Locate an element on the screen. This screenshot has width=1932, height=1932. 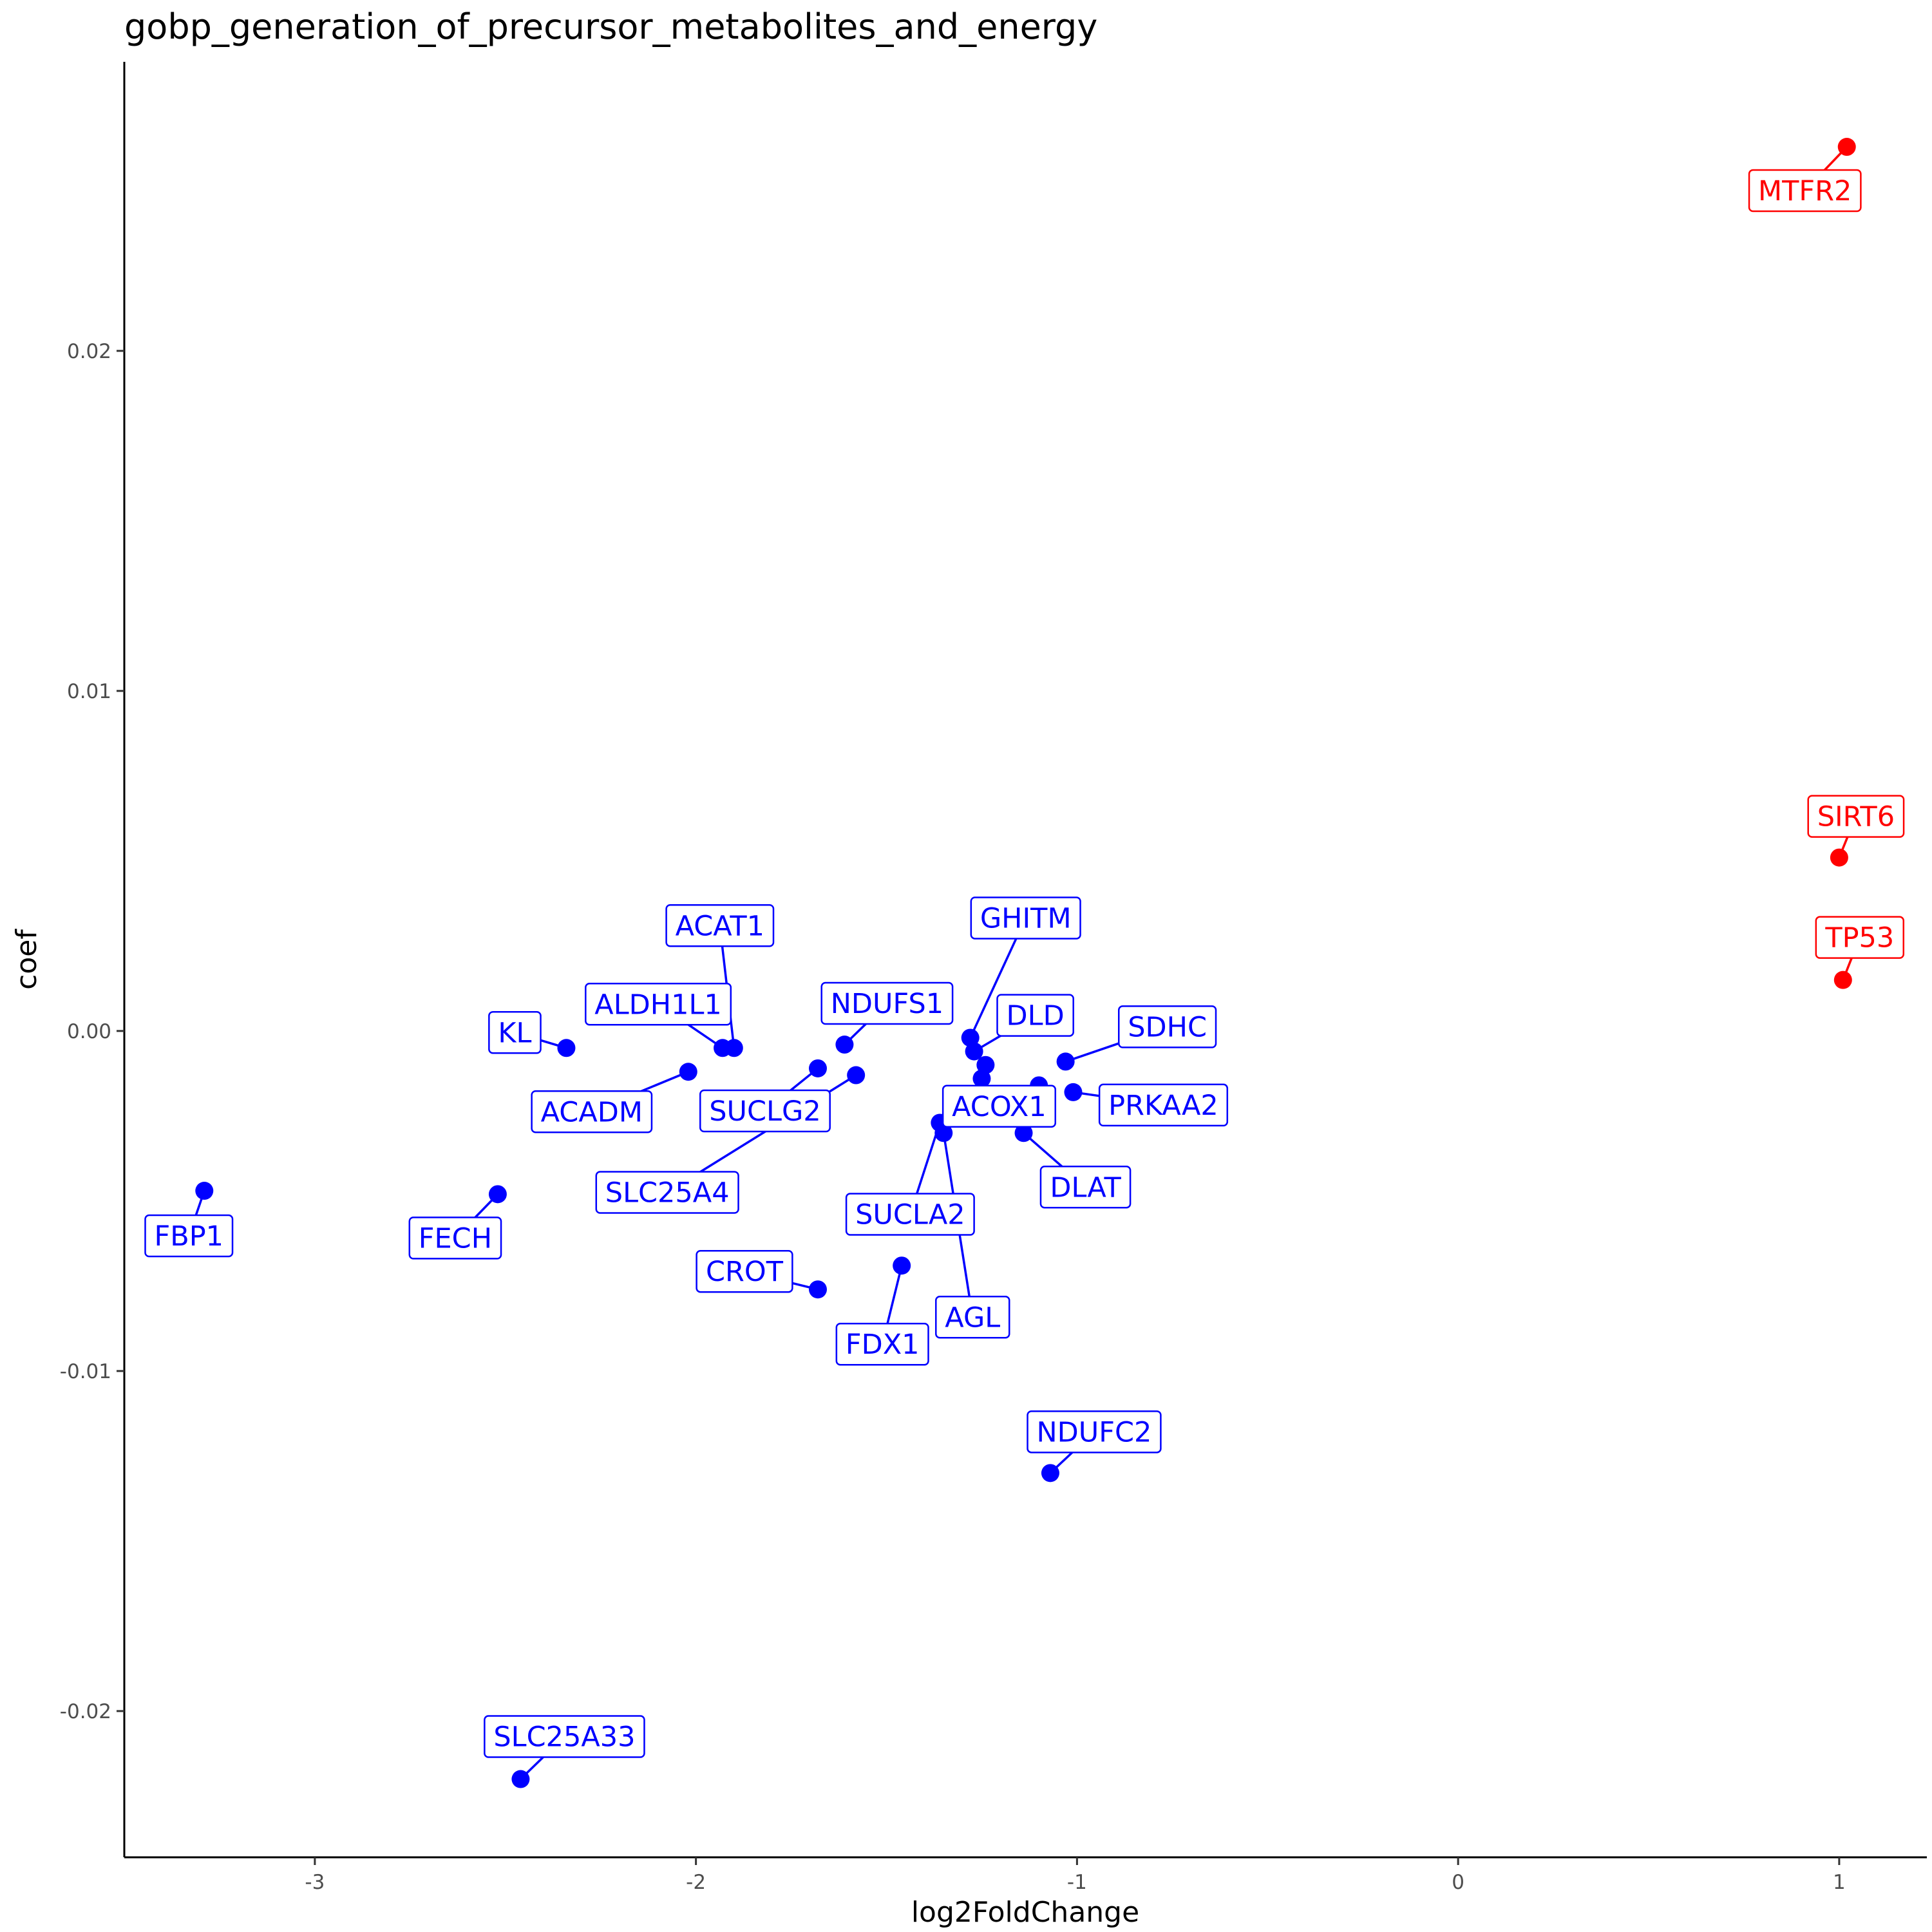
point-label: FECH is located at coordinates (455, 1238).